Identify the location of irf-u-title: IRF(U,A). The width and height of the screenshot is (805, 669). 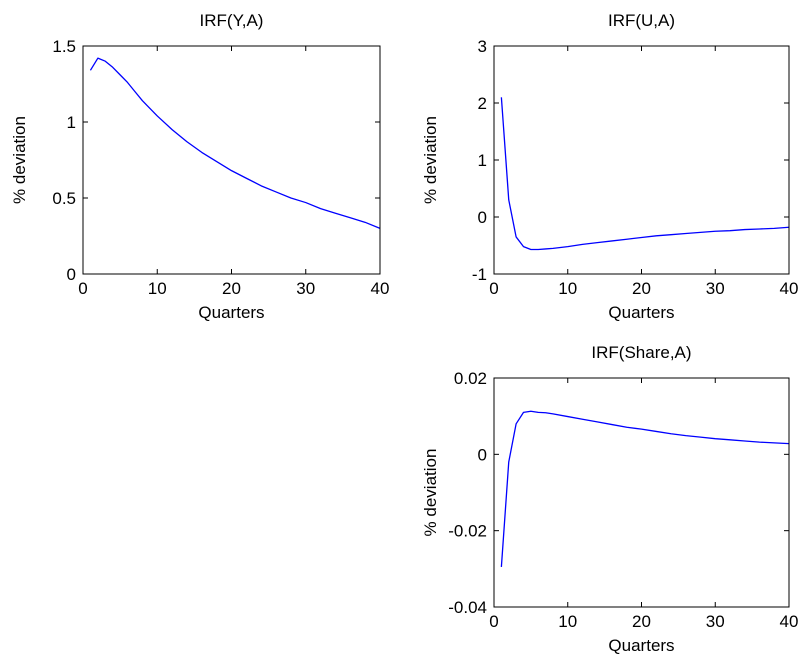
(641, 20).